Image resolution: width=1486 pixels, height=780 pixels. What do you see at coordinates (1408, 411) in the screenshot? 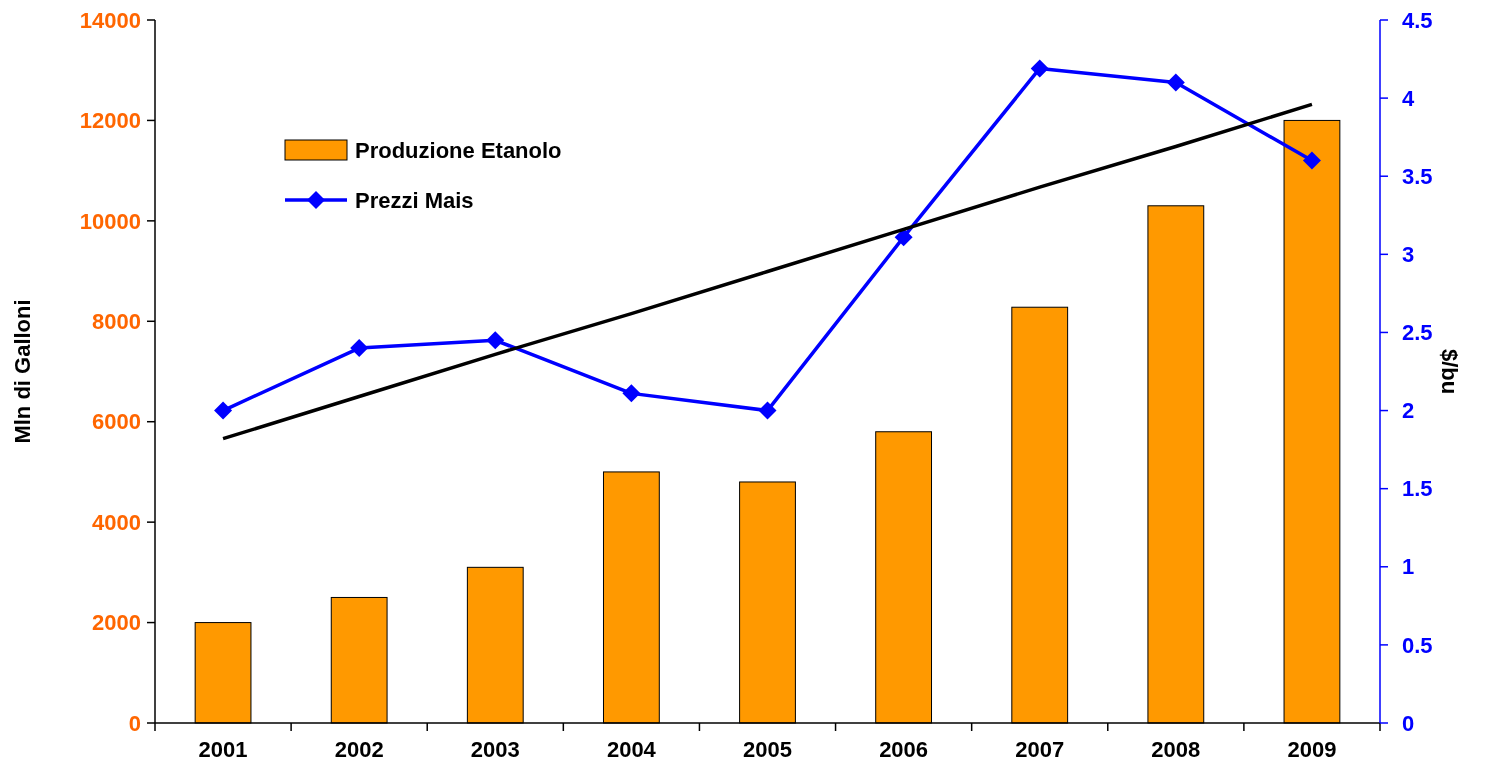
I see `y2-tick-label: 2` at bounding box center [1408, 411].